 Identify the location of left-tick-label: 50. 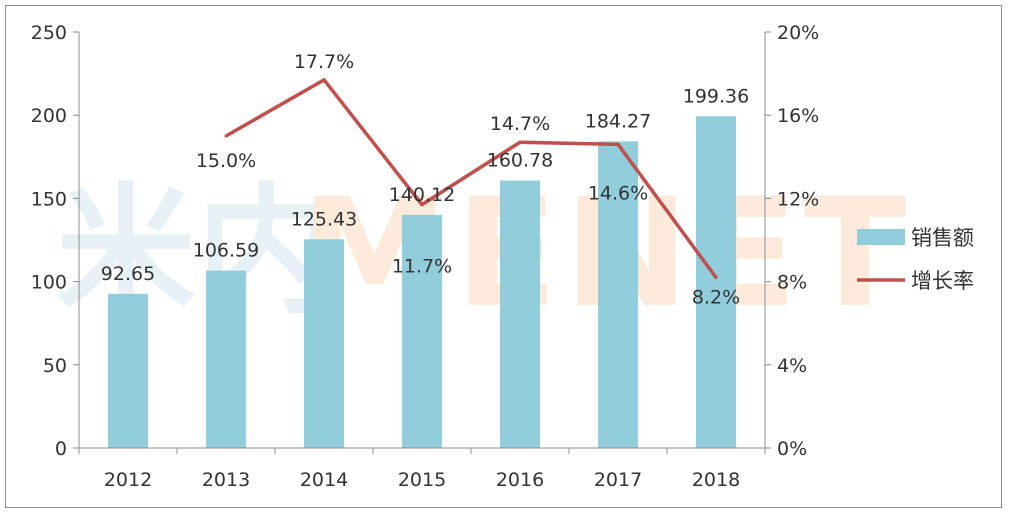
(55, 366).